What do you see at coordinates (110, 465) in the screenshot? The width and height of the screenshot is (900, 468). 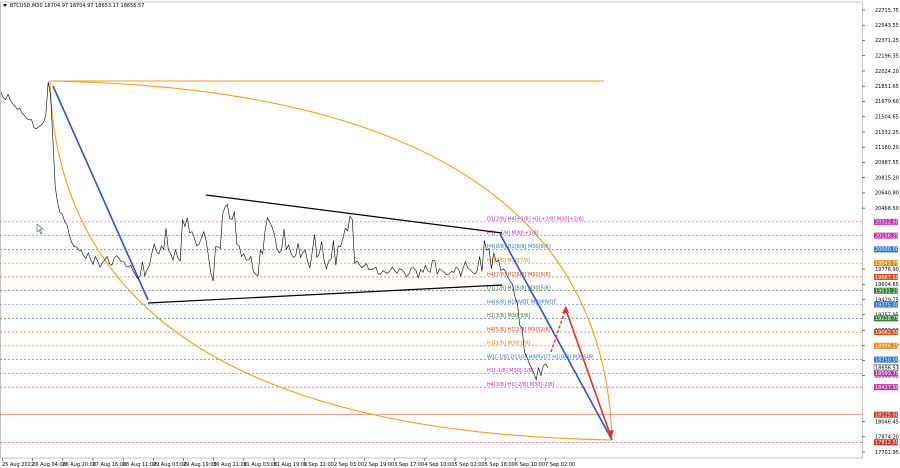 I see `time-tick-label: 27 Aug 16:00` at bounding box center [110, 465].